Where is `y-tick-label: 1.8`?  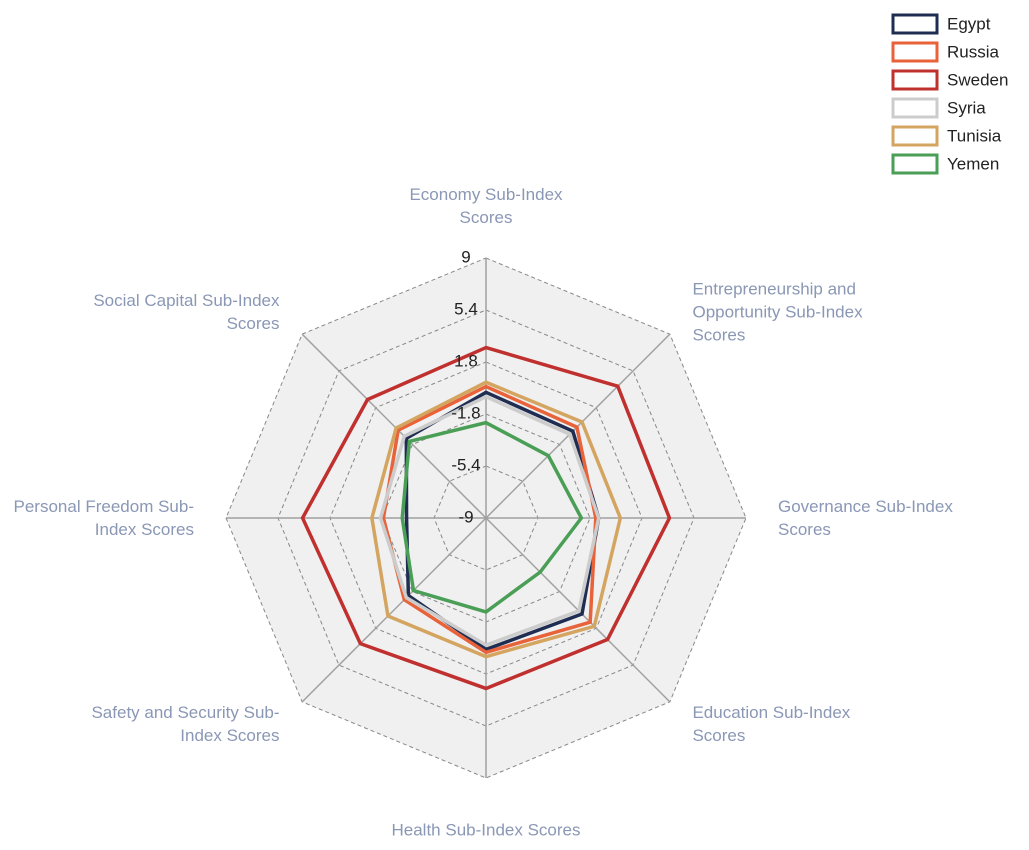
y-tick-label: 1.8 is located at coordinates (466, 360).